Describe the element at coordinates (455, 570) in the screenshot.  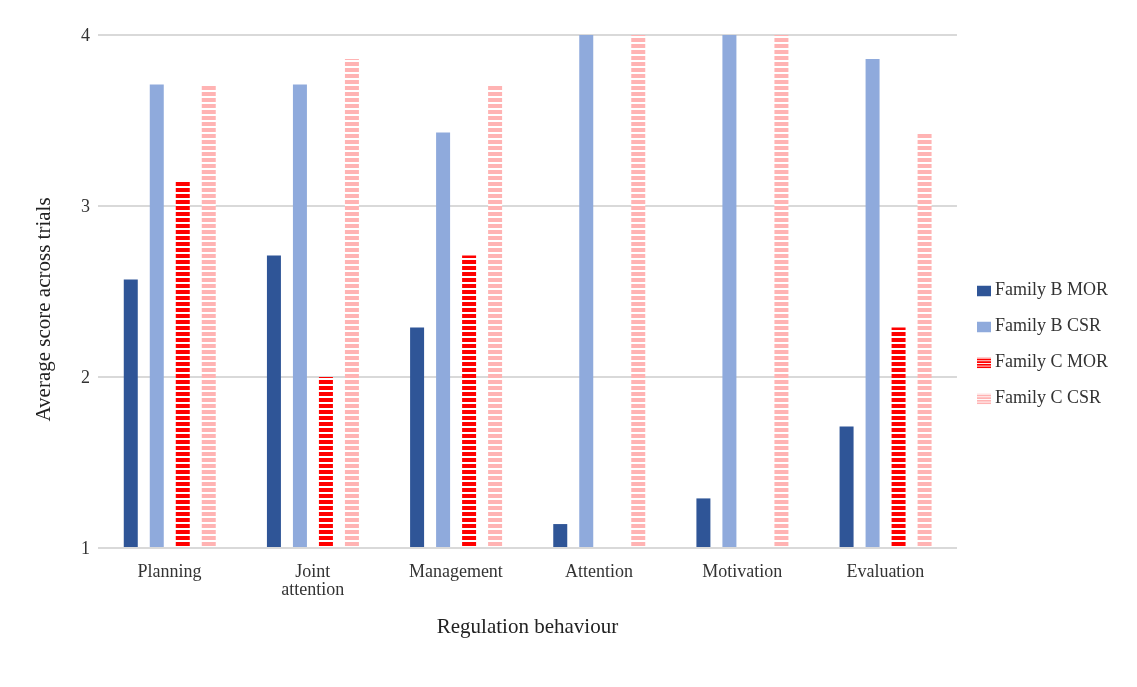
I see `x-tick-label: Management` at that location.